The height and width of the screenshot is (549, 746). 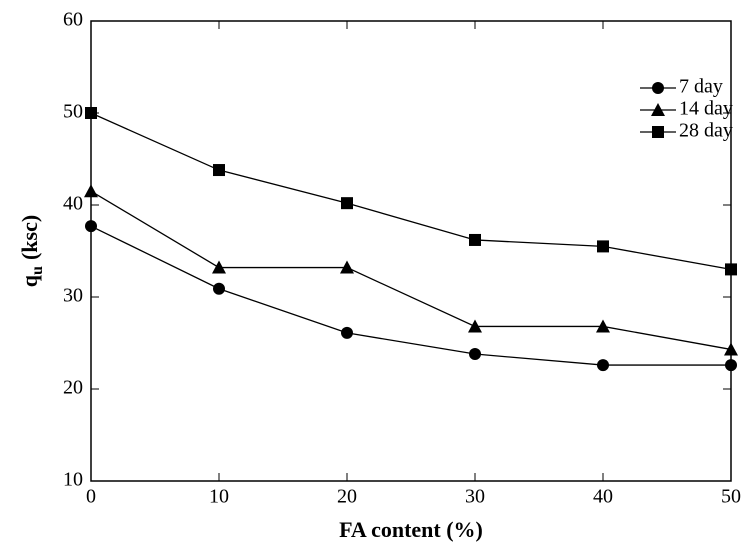 What do you see at coordinates (73, 388) in the screenshot?
I see `y-tick-label: 20` at bounding box center [73, 388].